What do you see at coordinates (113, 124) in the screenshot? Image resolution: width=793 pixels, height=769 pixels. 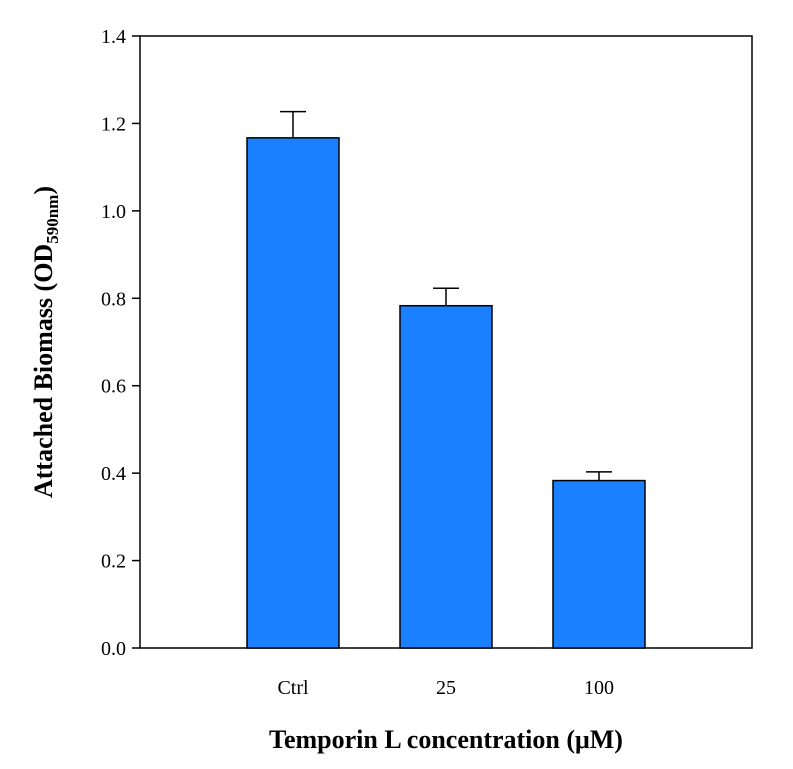 I see `y-tick-label: 1.2` at bounding box center [113, 124].